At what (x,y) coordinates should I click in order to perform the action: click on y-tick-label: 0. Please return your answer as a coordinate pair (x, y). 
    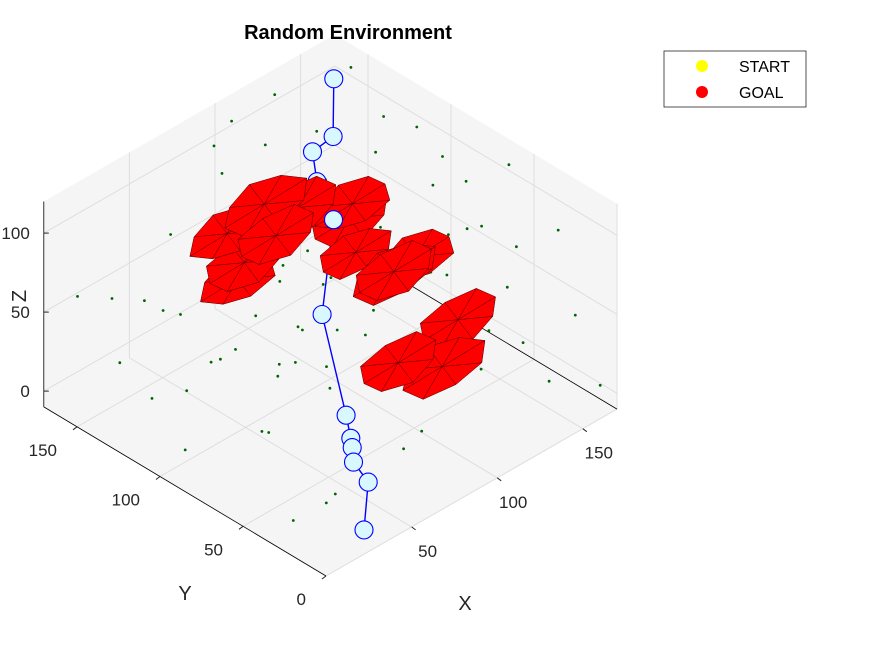
    Looking at the image, I should click on (301, 599).